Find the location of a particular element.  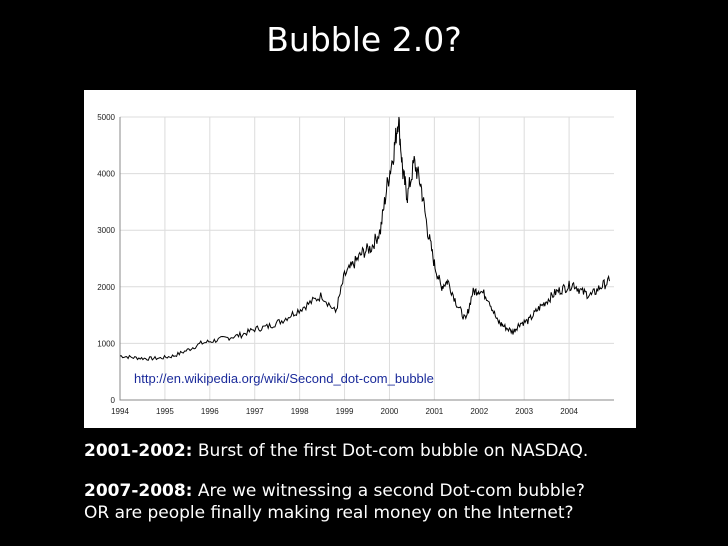

caption-1-bold: 2001-2002: is located at coordinates (138, 451).